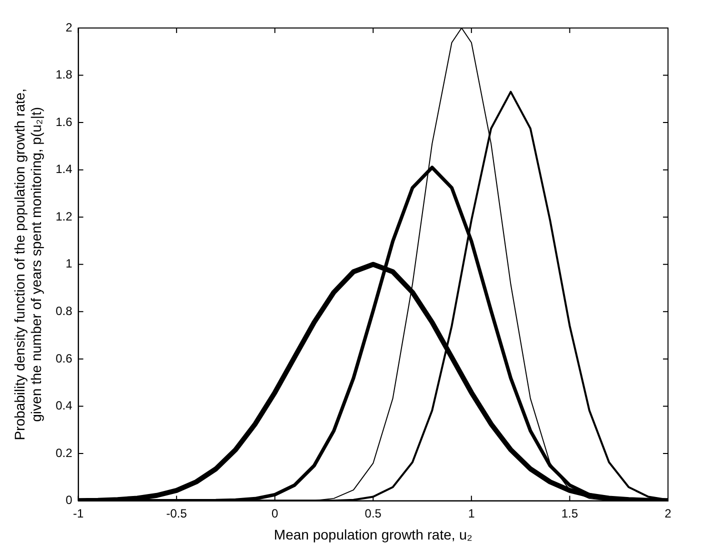  What do you see at coordinates (64, 453) in the screenshot?
I see `y-tick-label: 0.2` at bounding box center [64, 453].